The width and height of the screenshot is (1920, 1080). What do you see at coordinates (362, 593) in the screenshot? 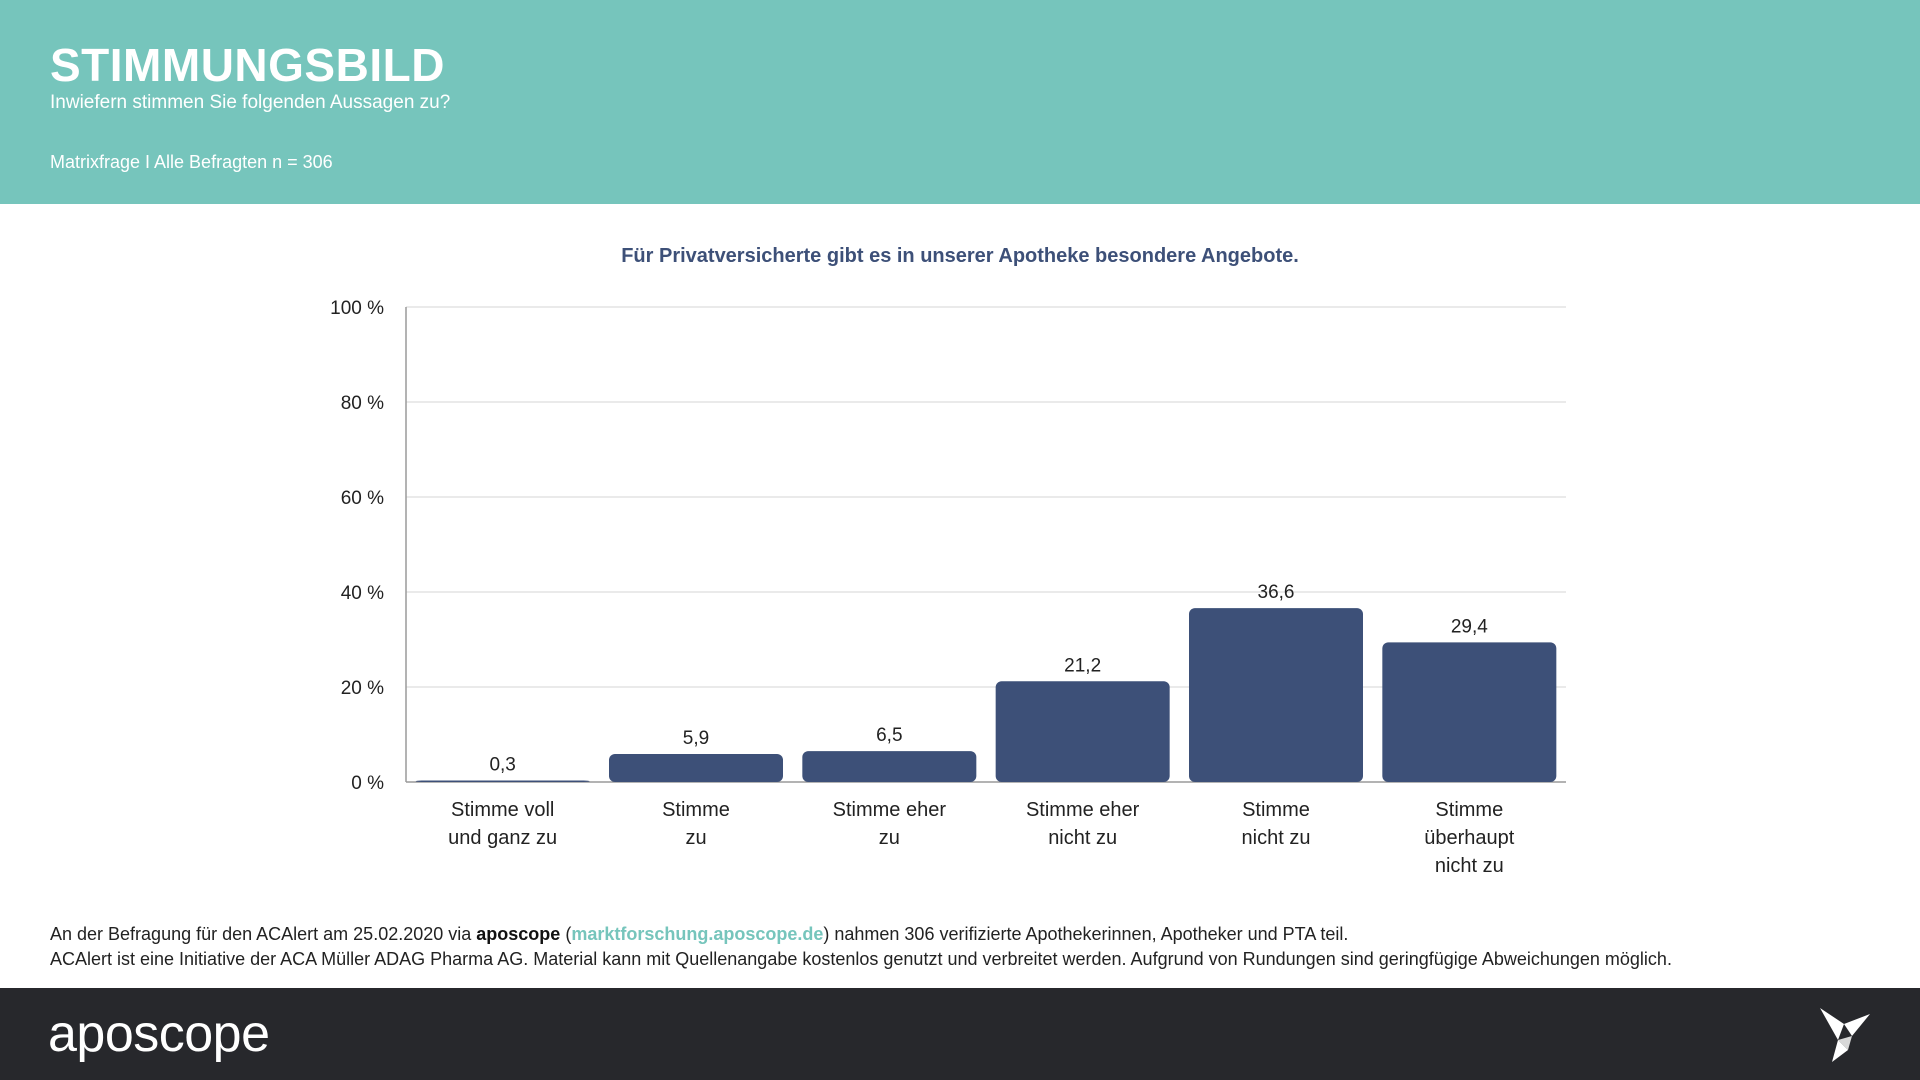
I see `y-tick-label: 40 %` at bounding box center [362, 593].